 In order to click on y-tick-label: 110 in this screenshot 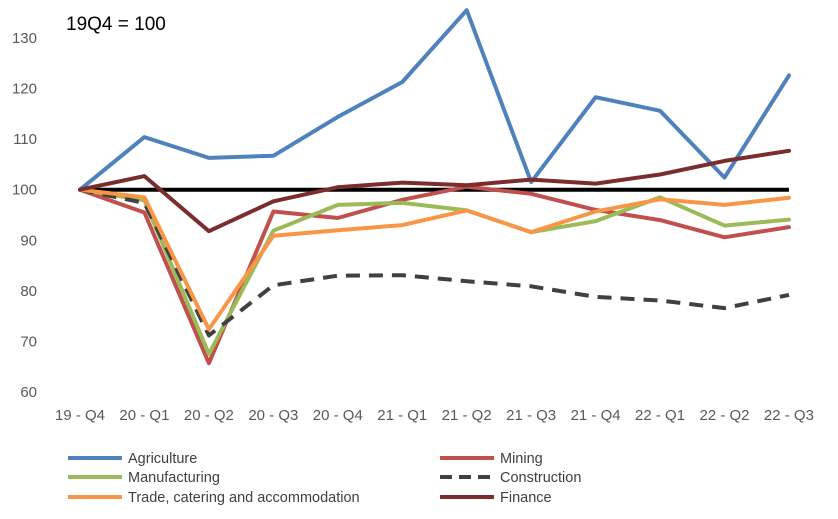, I will do `click(25, 139)`.